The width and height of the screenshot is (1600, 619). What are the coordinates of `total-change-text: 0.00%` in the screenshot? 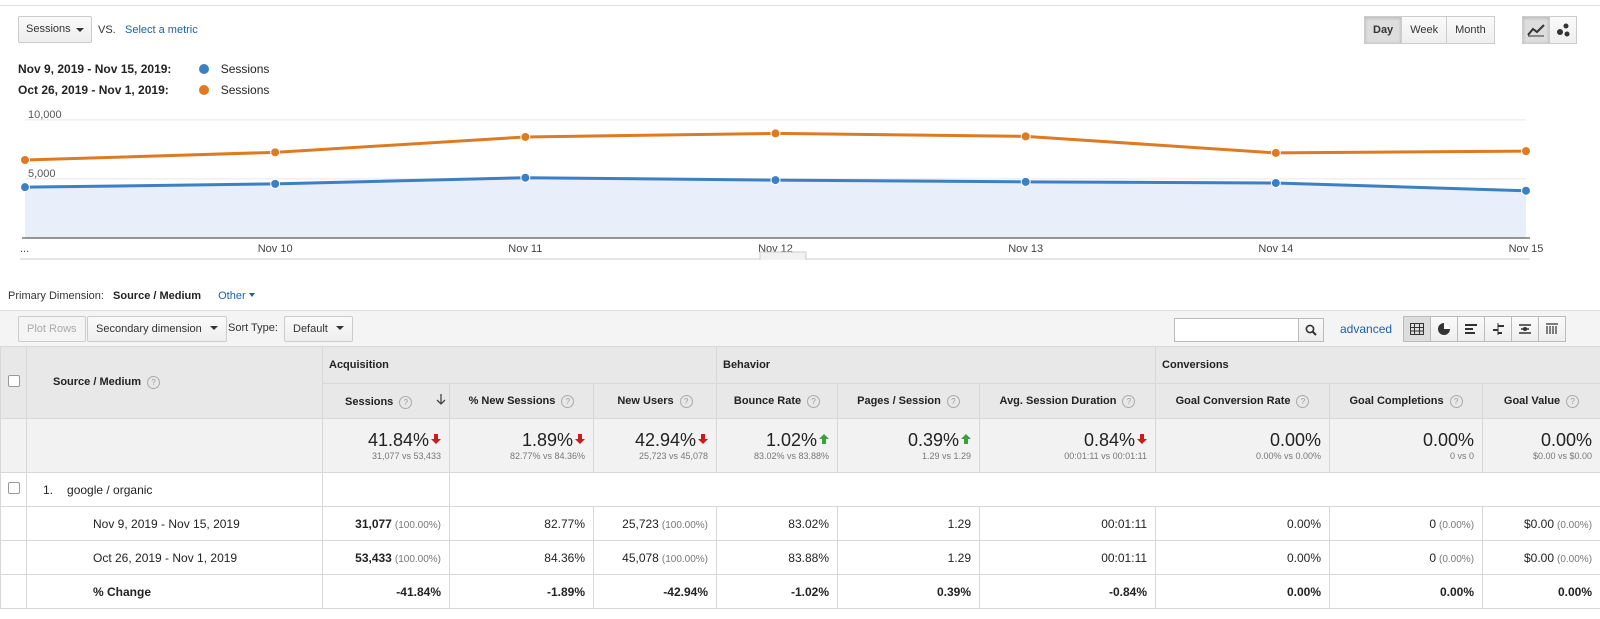 It's located at (1295, 440).